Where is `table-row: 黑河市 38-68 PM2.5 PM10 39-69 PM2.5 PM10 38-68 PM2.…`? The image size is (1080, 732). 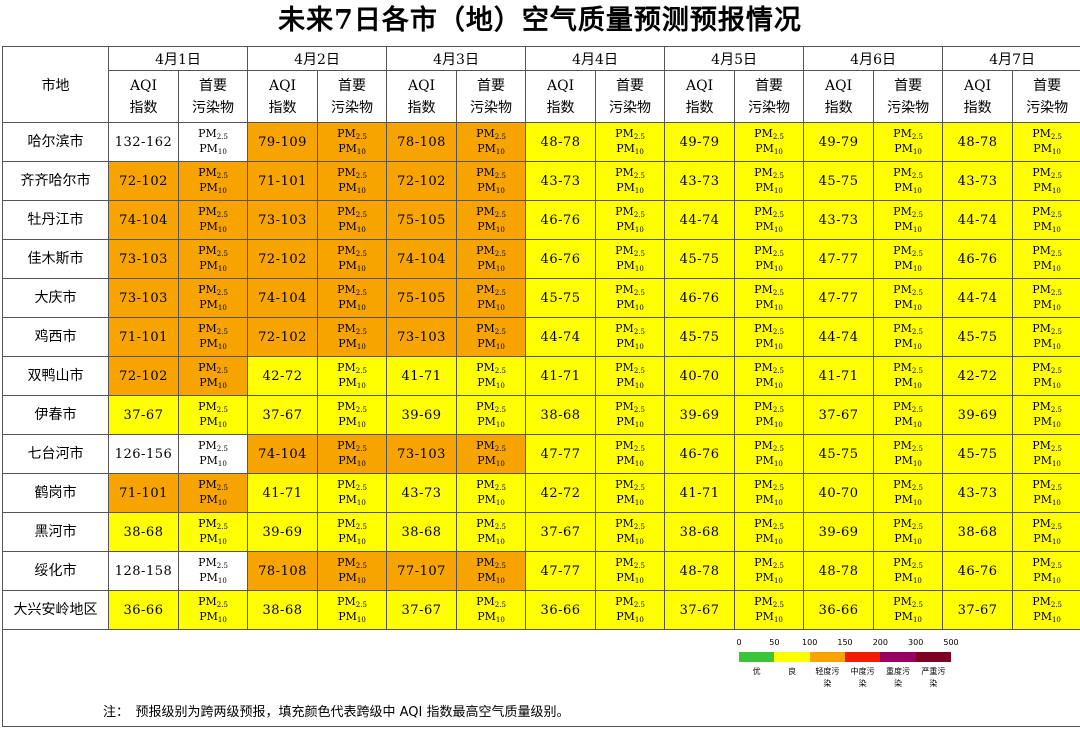 table-row: 黑河市 38-68 PM2.5 PM10 39-69 PM2.5 PM10 38-68 PM2.… is located at coordinates (541, 532).